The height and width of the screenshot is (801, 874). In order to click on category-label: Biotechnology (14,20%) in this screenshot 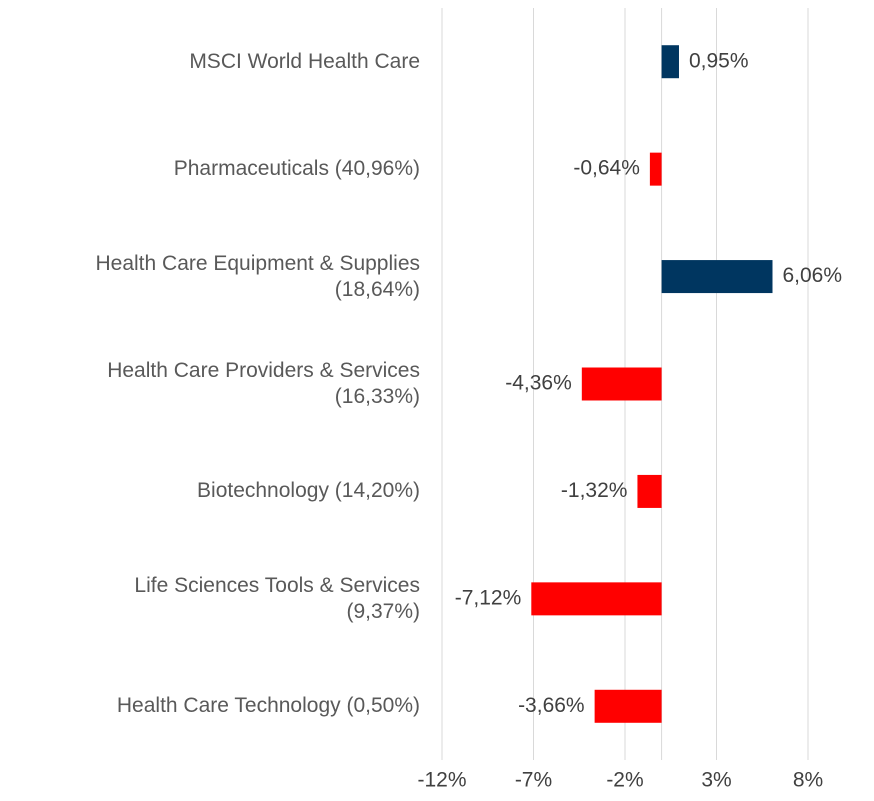, I will do `click(308, 491)`.